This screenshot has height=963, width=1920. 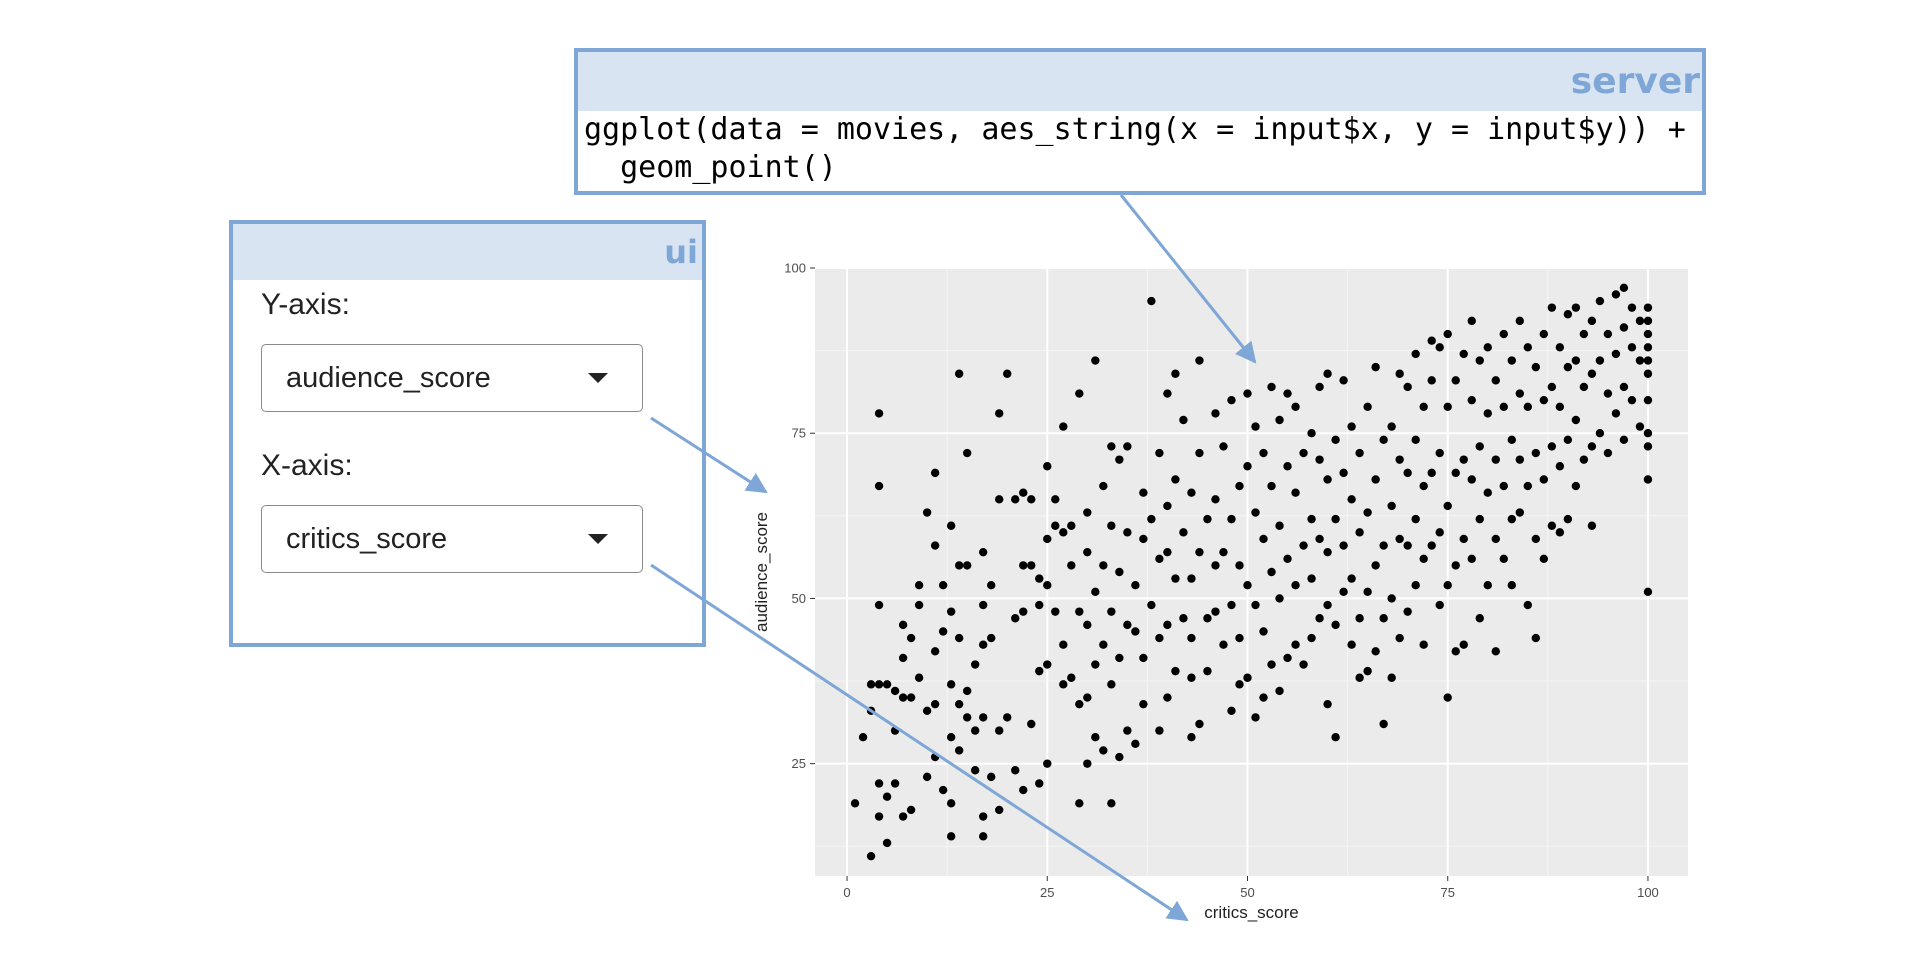 What do you see at coordinates (1635, 81) in the screenshot?
I see `server-panel-title: server` at bounding box center [1635, 81].